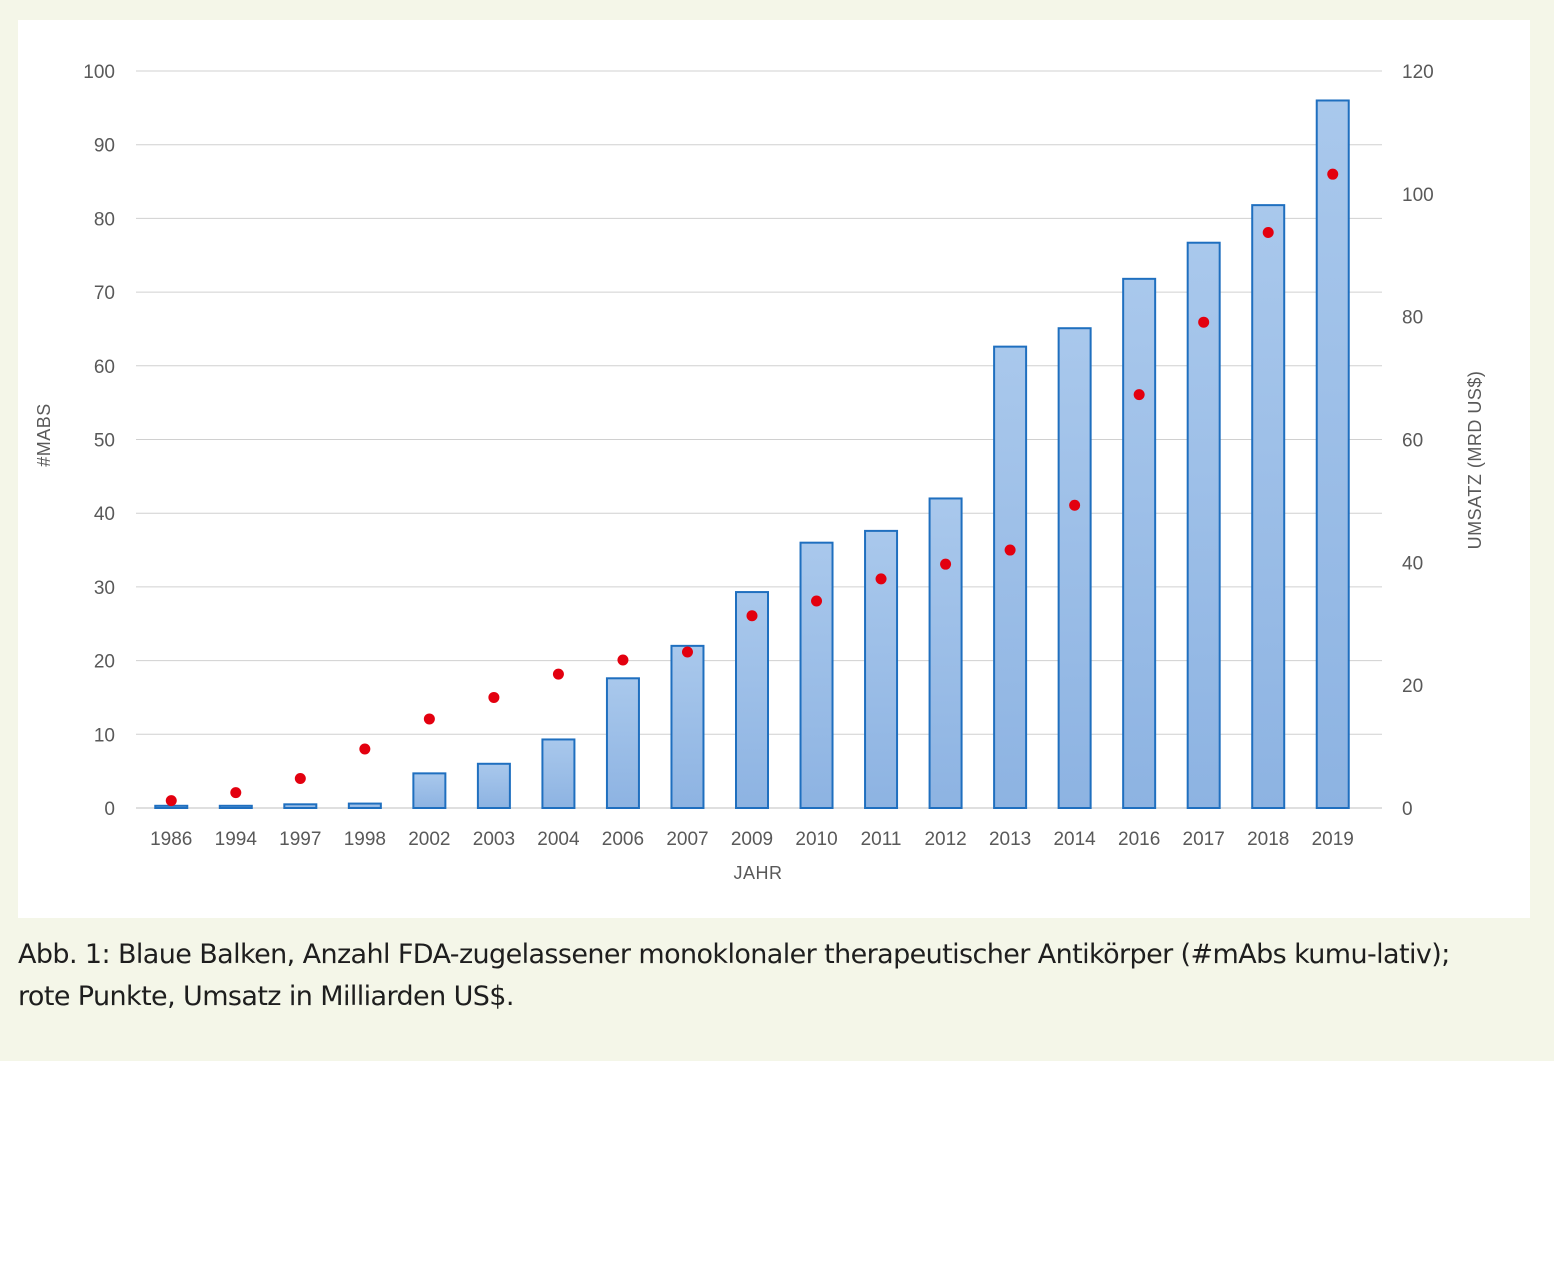 This screenshot has height=1282, width=1554. What do you see at coordinates (1139, 839) in the screenshot?
I see `x-tick-label: 2016` at bounding box center [1139, 839].